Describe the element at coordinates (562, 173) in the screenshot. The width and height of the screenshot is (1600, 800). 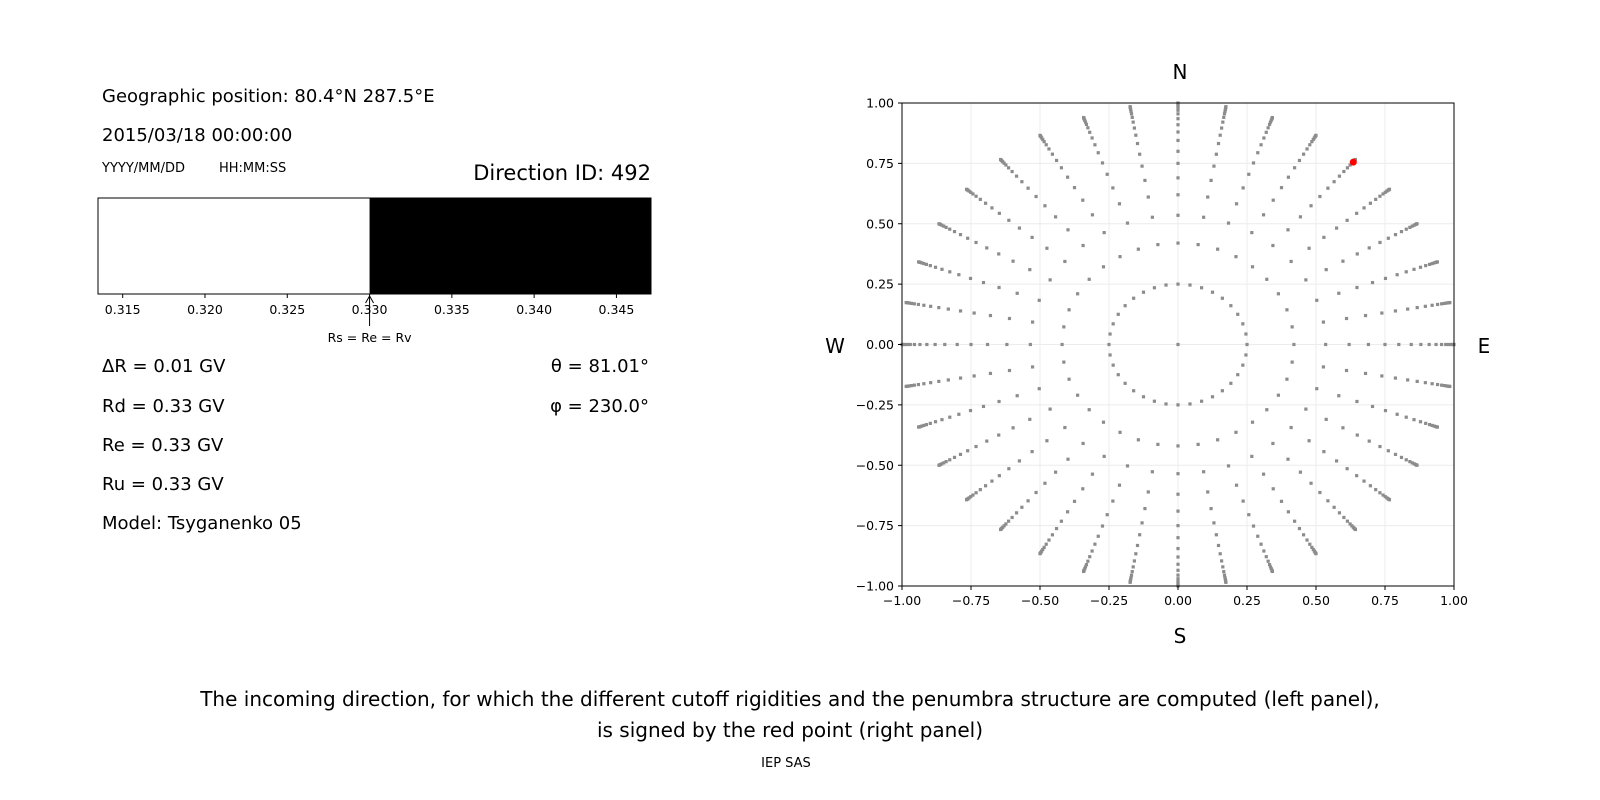
I see `direction-id: Direction ID: 492` at that location.